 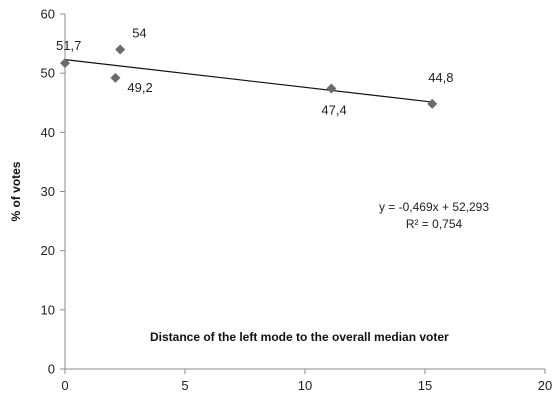 What do you see at coordinates (434, 224) in the screenshot?
I see `trend-r-squared: R² = 0,754` at bounding box center [434, 224].